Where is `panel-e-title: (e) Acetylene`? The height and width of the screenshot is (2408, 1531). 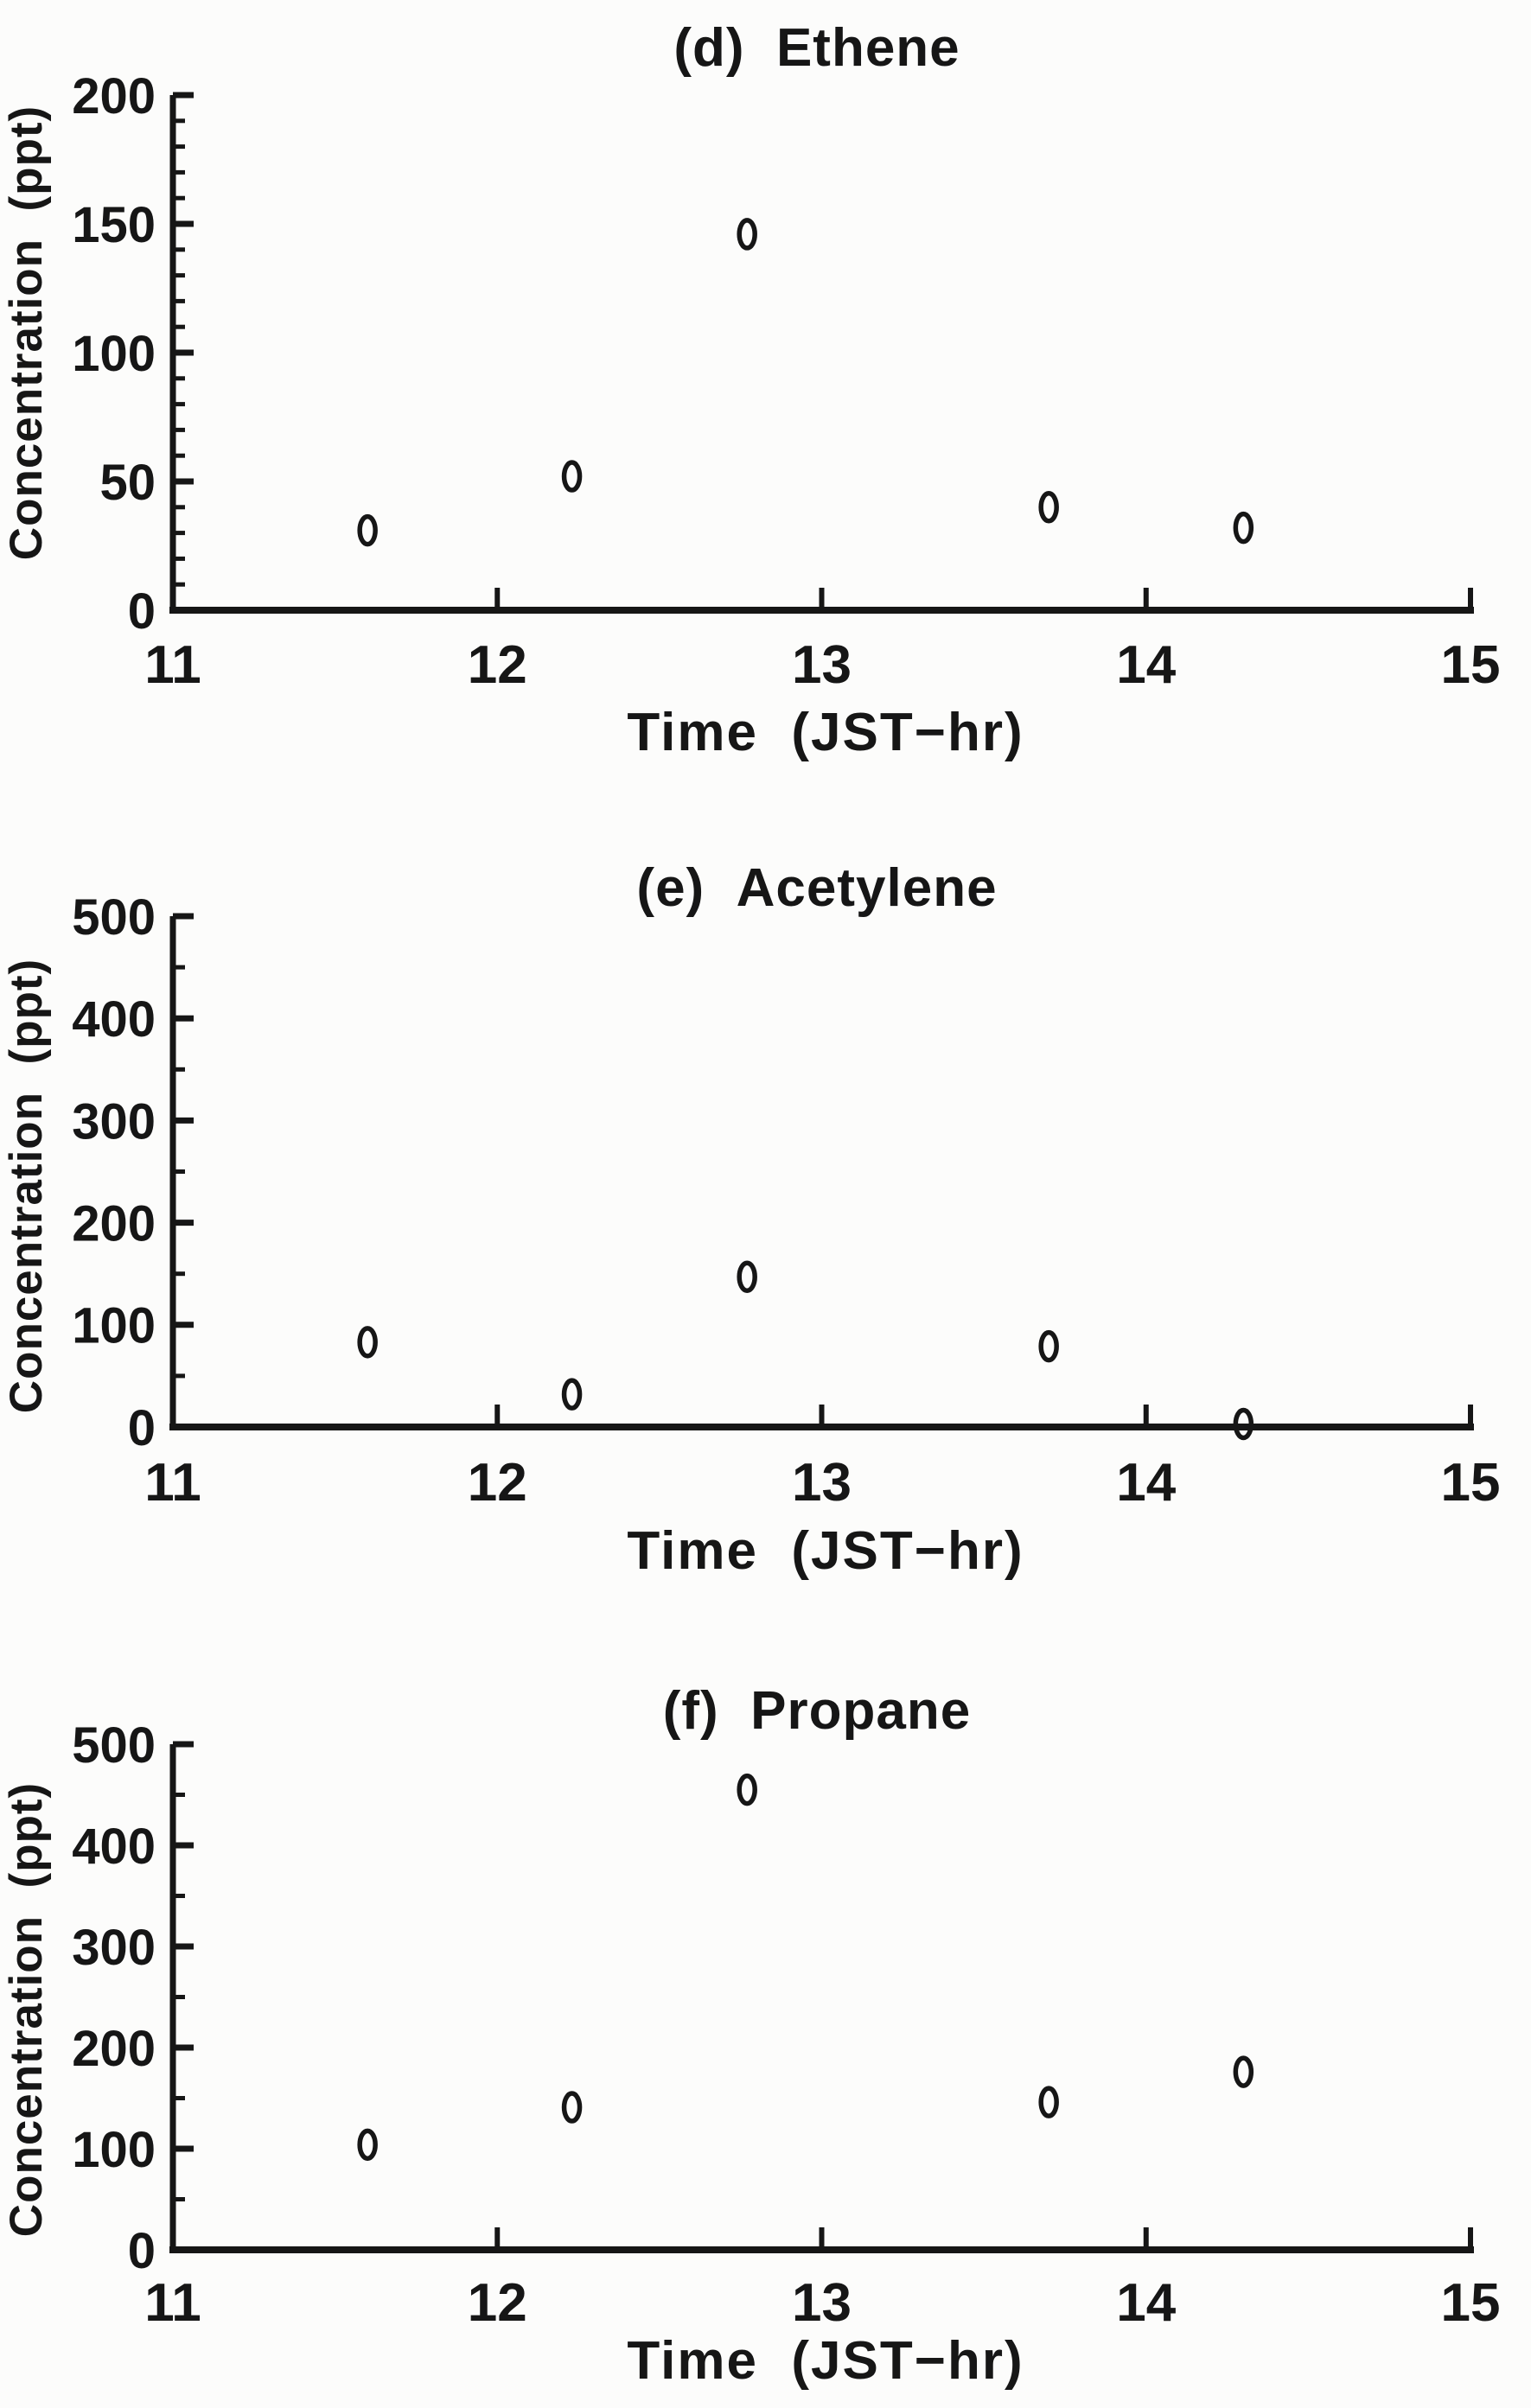
panel-e-title: (e) Acetylene is located at coordinates (817, 888).